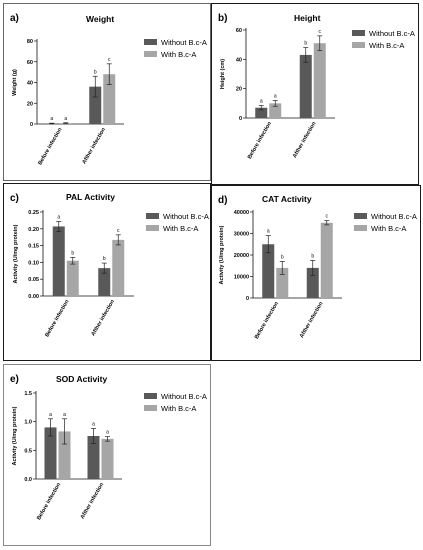  I want to click on chart-title: SOD Activity, so click(81, 379).